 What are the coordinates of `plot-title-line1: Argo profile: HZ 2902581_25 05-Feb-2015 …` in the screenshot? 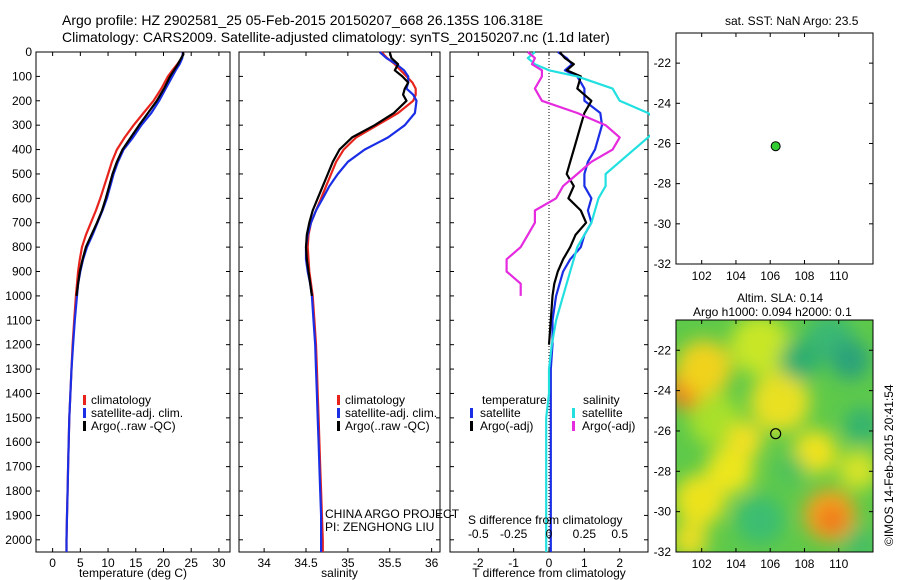 It's located at (302, 20).